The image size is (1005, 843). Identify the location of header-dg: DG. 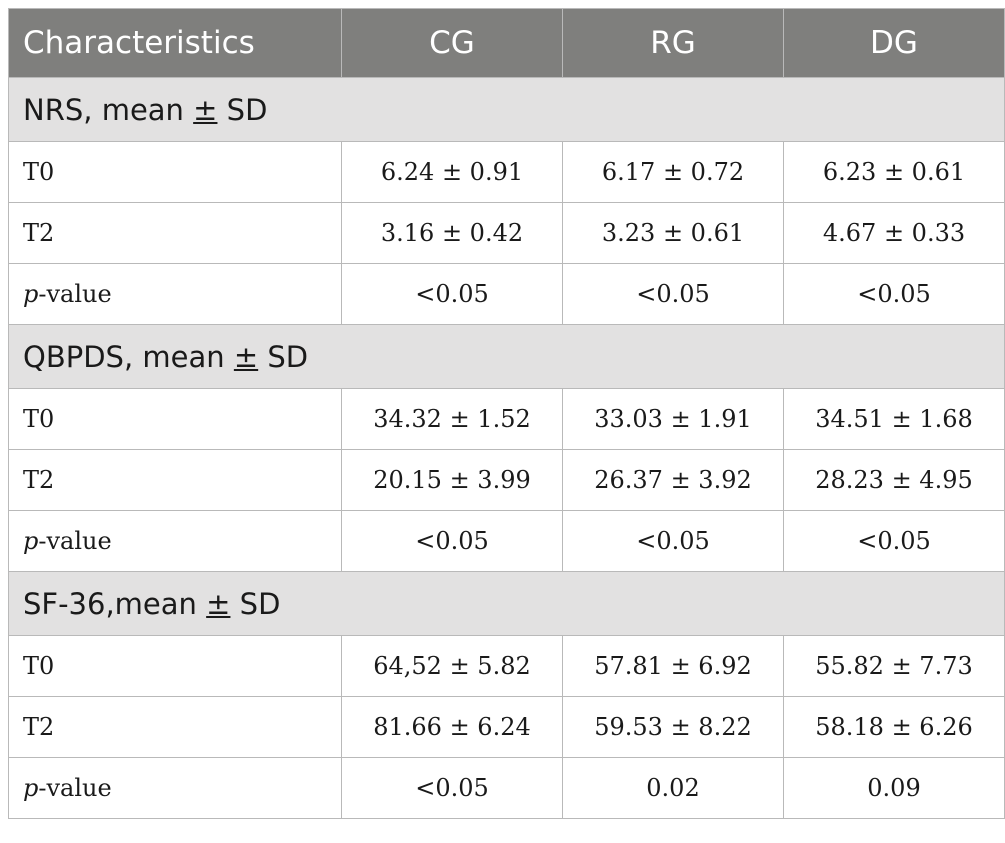
(894, 43).